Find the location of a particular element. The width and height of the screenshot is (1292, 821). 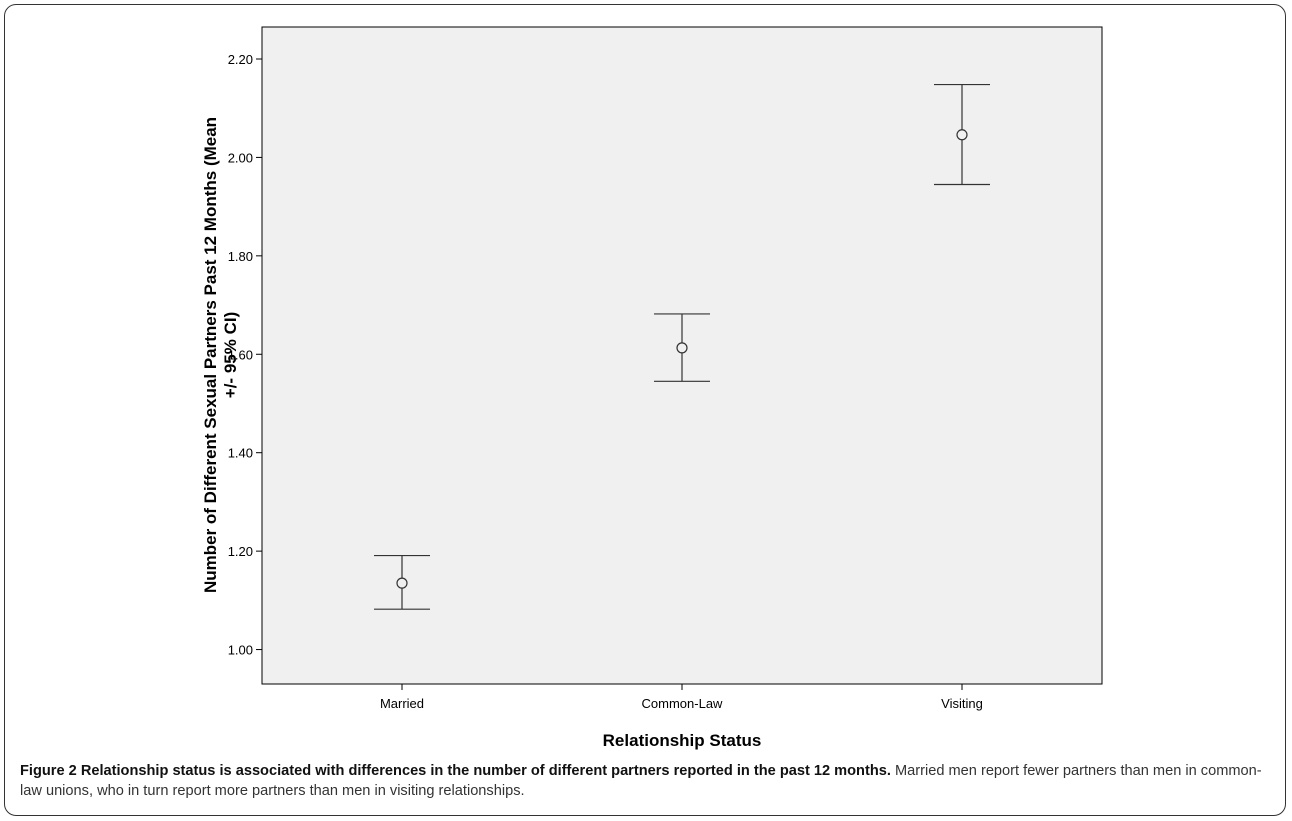

x-axis-title: Relationship Status is located at coordinates (682, 740).